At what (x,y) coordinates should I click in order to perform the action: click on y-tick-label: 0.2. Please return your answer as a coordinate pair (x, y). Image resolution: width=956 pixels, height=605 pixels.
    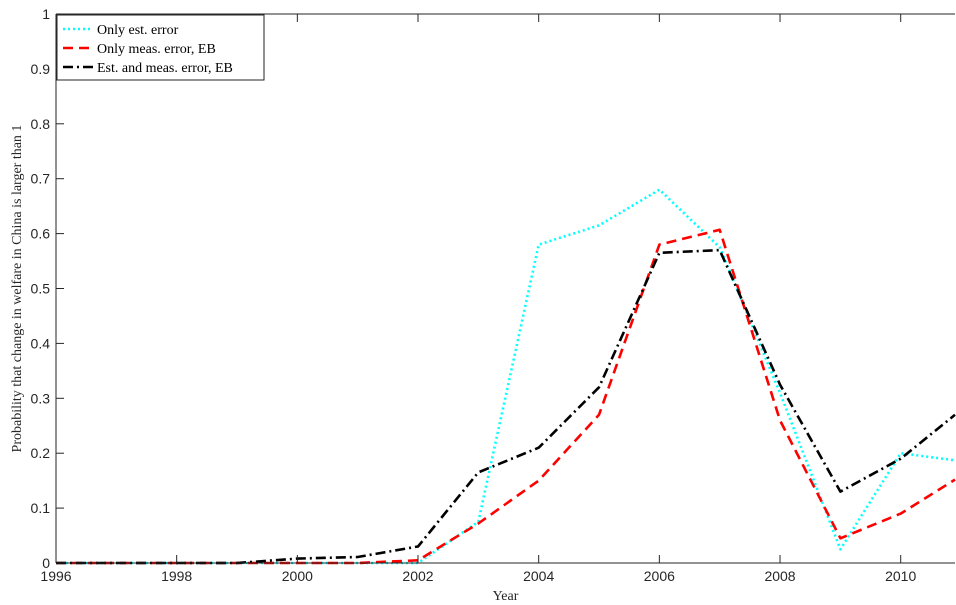
    Looking at the image, I should click on (41, 453).